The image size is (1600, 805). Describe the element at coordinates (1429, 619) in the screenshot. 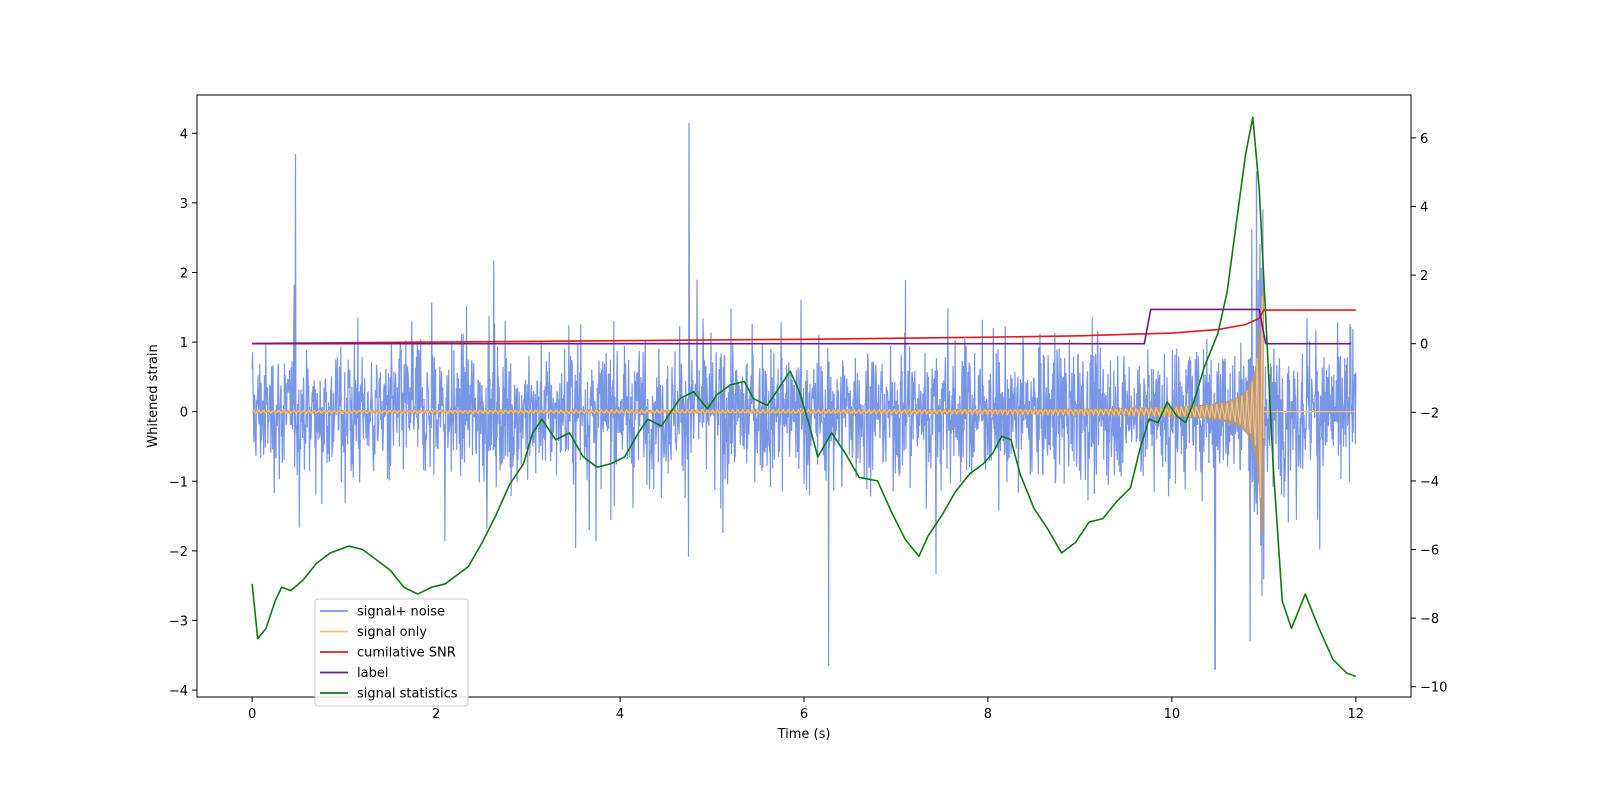

I see `y2-tick-label: −8` at that location.